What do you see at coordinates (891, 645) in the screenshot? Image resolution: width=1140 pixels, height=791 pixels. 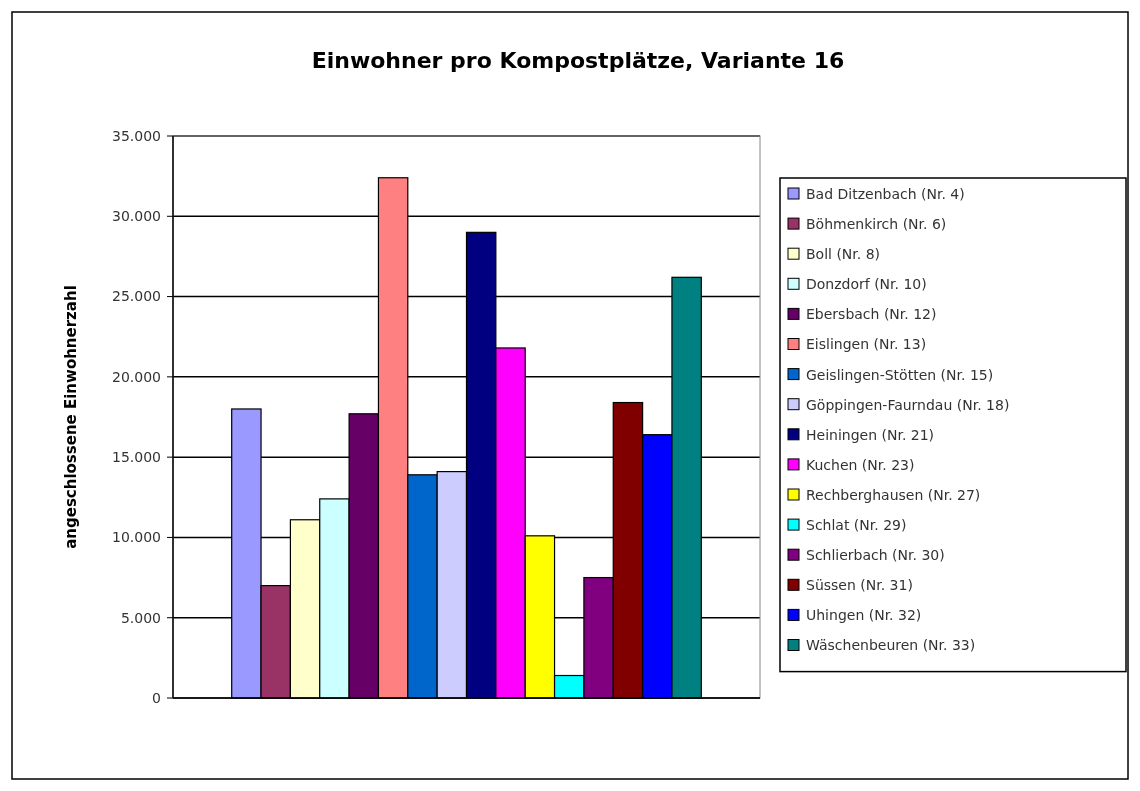 I see `legend-label: Wäschenbeuren (Nr. 33)` at bounding box center [891, 645].